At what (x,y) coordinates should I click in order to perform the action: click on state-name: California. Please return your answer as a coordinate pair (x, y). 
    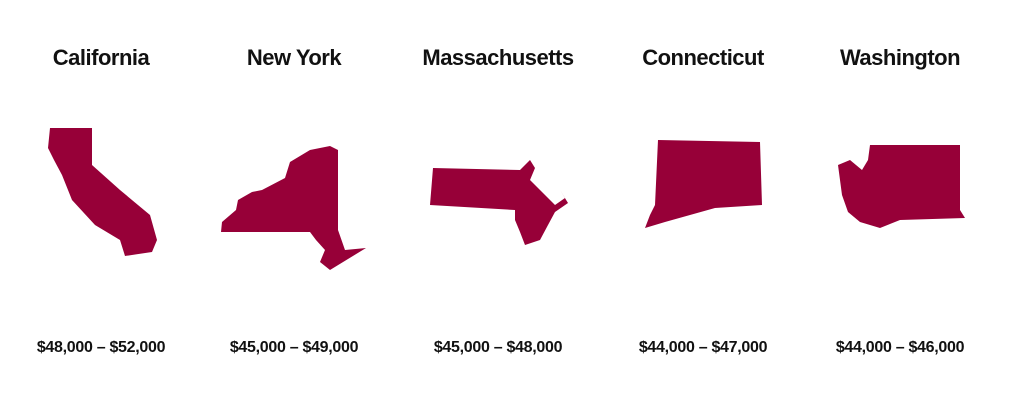
    Looking at the image, I should click on (102, 57).